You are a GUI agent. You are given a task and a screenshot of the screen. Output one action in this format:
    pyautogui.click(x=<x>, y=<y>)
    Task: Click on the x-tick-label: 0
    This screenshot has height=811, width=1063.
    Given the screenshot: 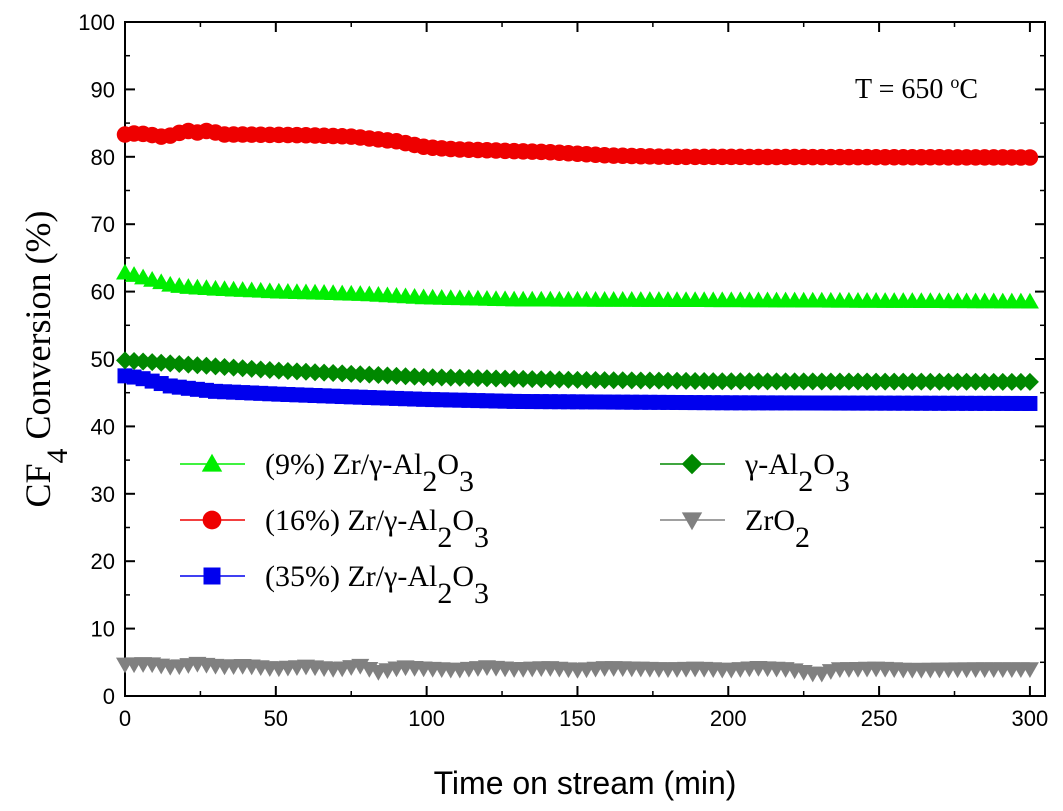 What is the action you would take?
    pyautogui.click(x=125, y=718)
    